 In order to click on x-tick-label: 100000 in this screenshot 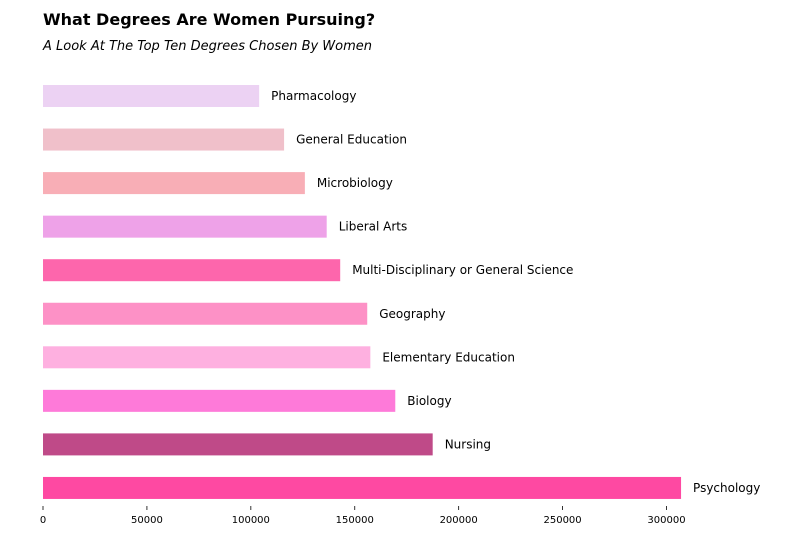, I will do `click(251, 520)`.